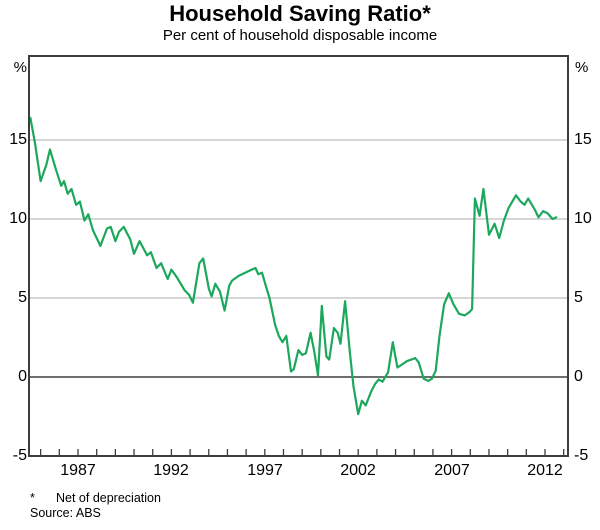  I want to click on x-axis-label-1992: 1992, so click(171, 470).